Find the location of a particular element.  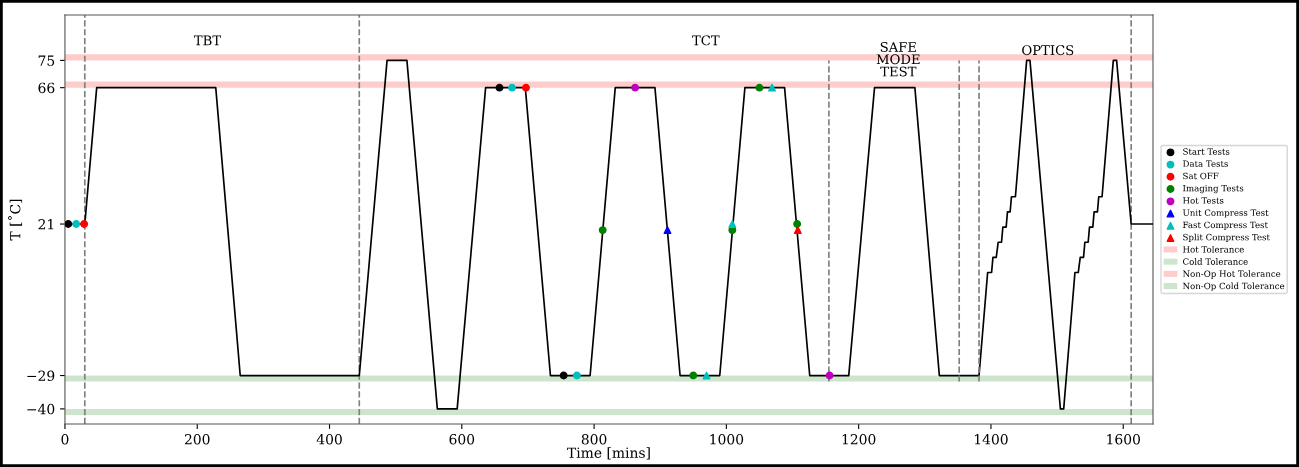

legend-label: Split Compress Test is located at coordinates (1226, 238).